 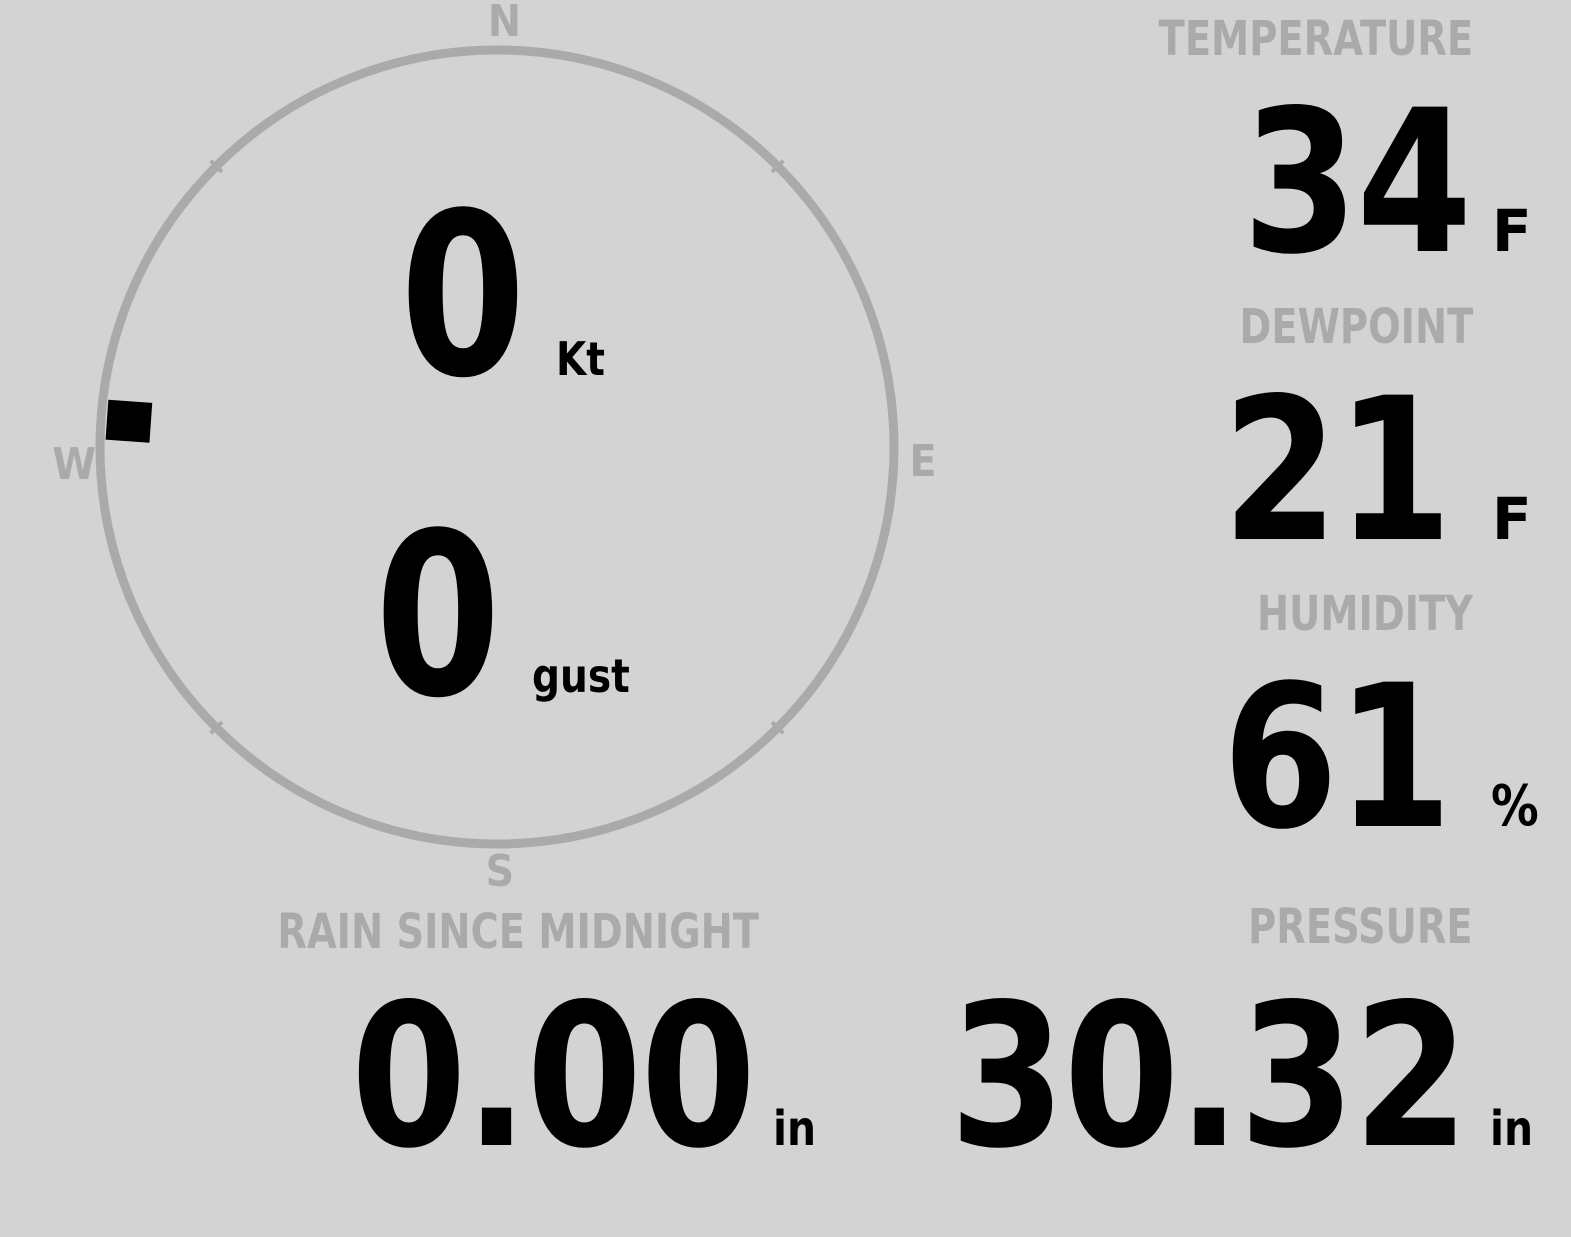 I want to click on temperature-value: 34, so click(x=1357, y=182).